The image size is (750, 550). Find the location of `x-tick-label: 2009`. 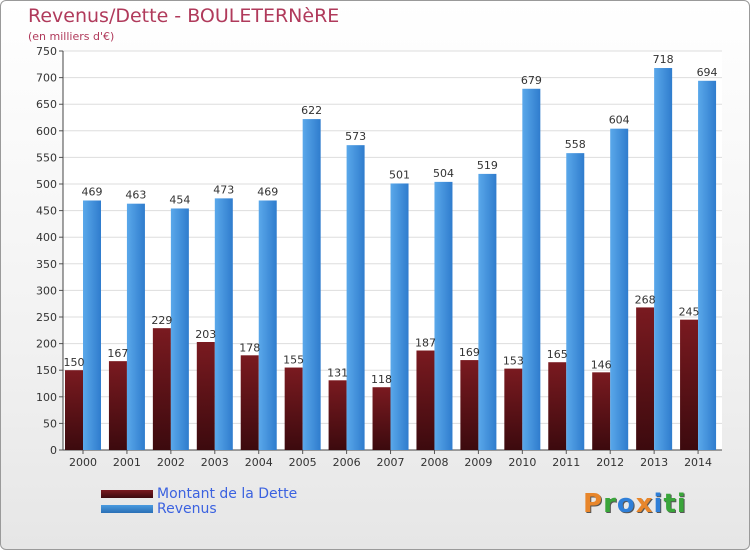

x-tick-label: 2009 is located at coordinates (478, 462).